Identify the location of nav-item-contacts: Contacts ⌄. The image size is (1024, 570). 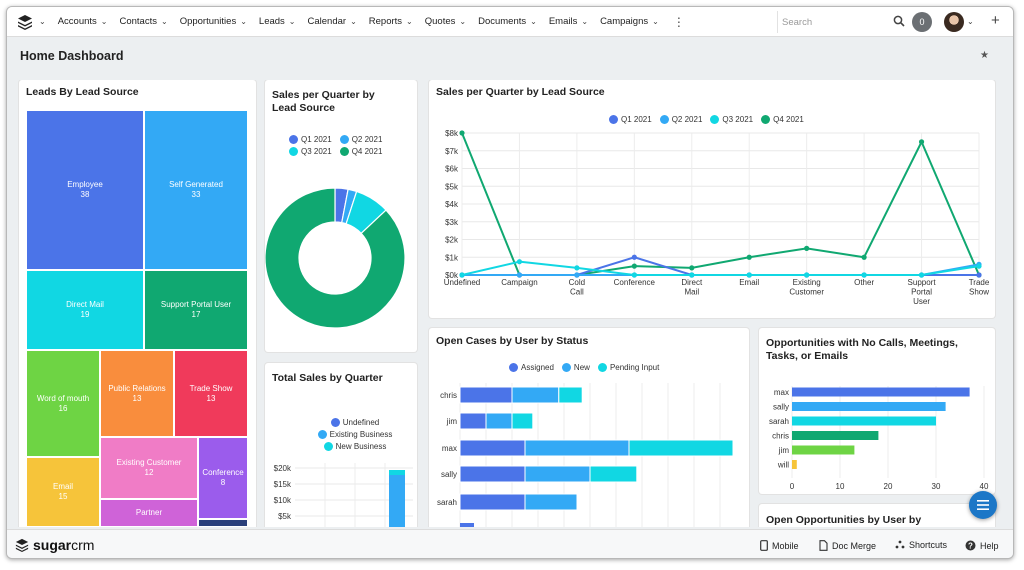
(143, 22).